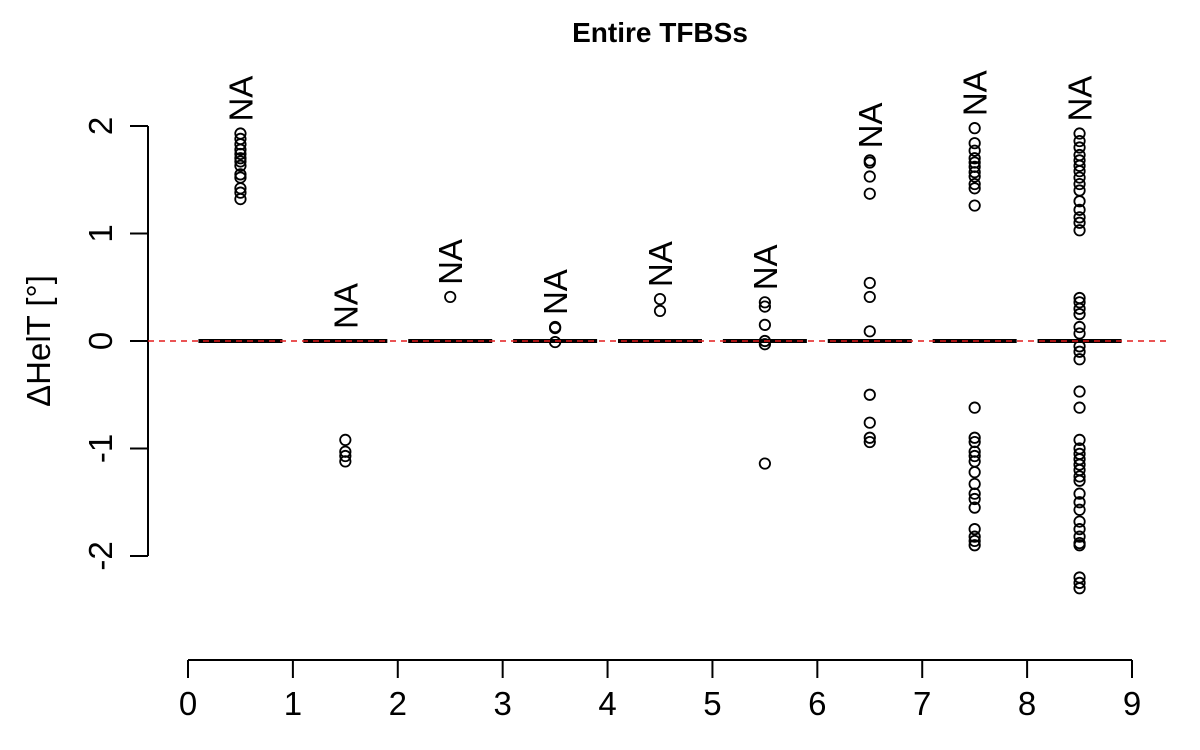  Describe the element at coordinates (100, 448) in the screenshot. I see `y-tick-label: -1` at that location.